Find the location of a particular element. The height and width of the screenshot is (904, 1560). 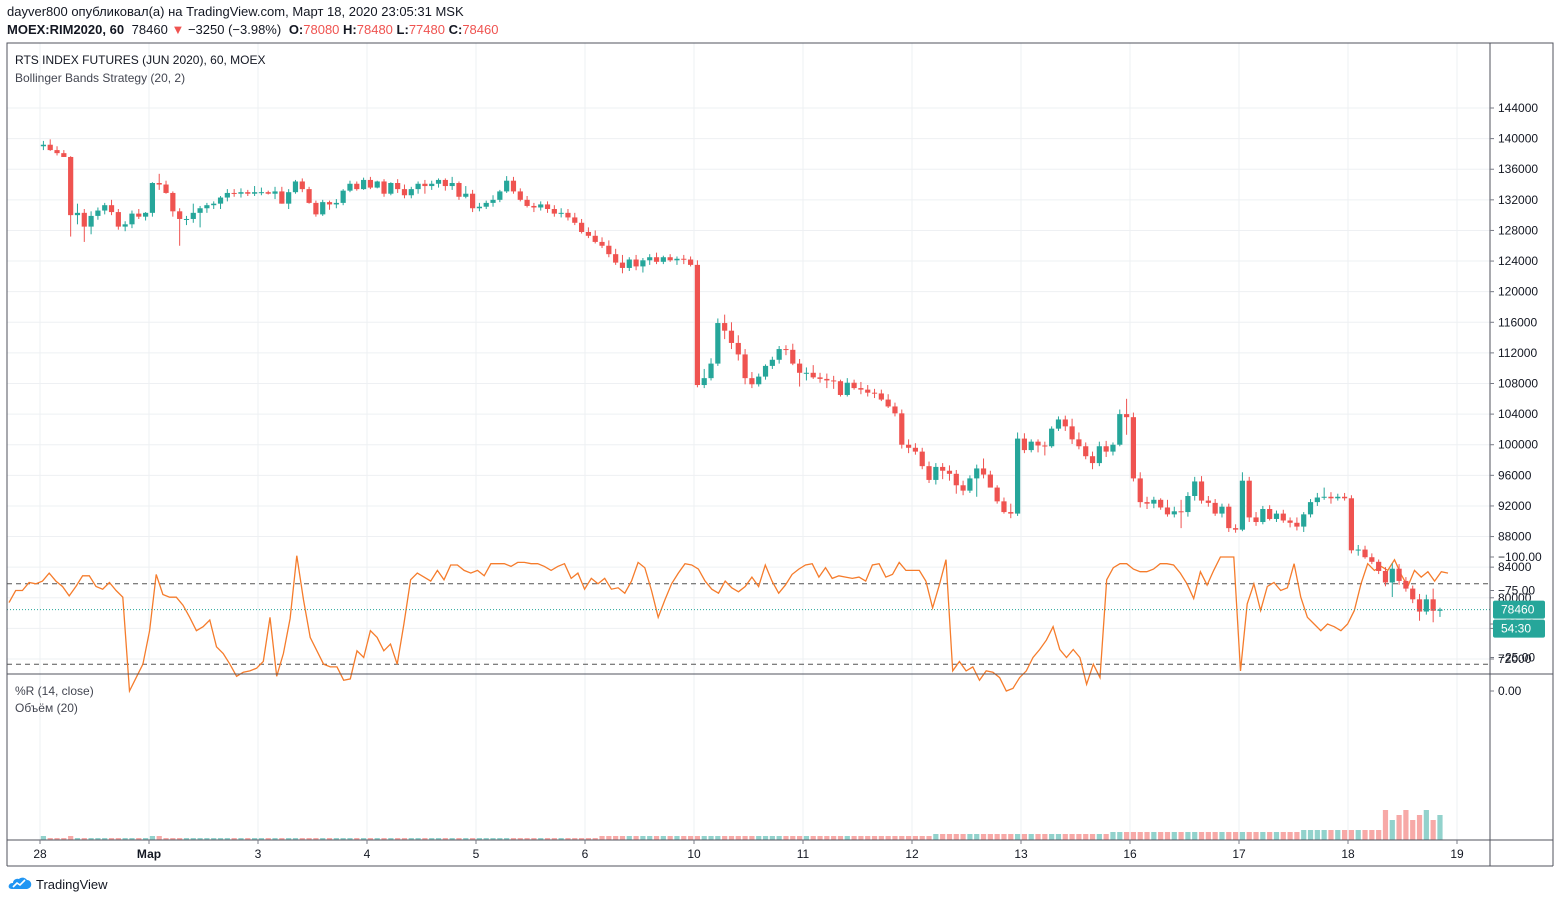

timer-label: 54:30 is located at coordinates (1516, 629).